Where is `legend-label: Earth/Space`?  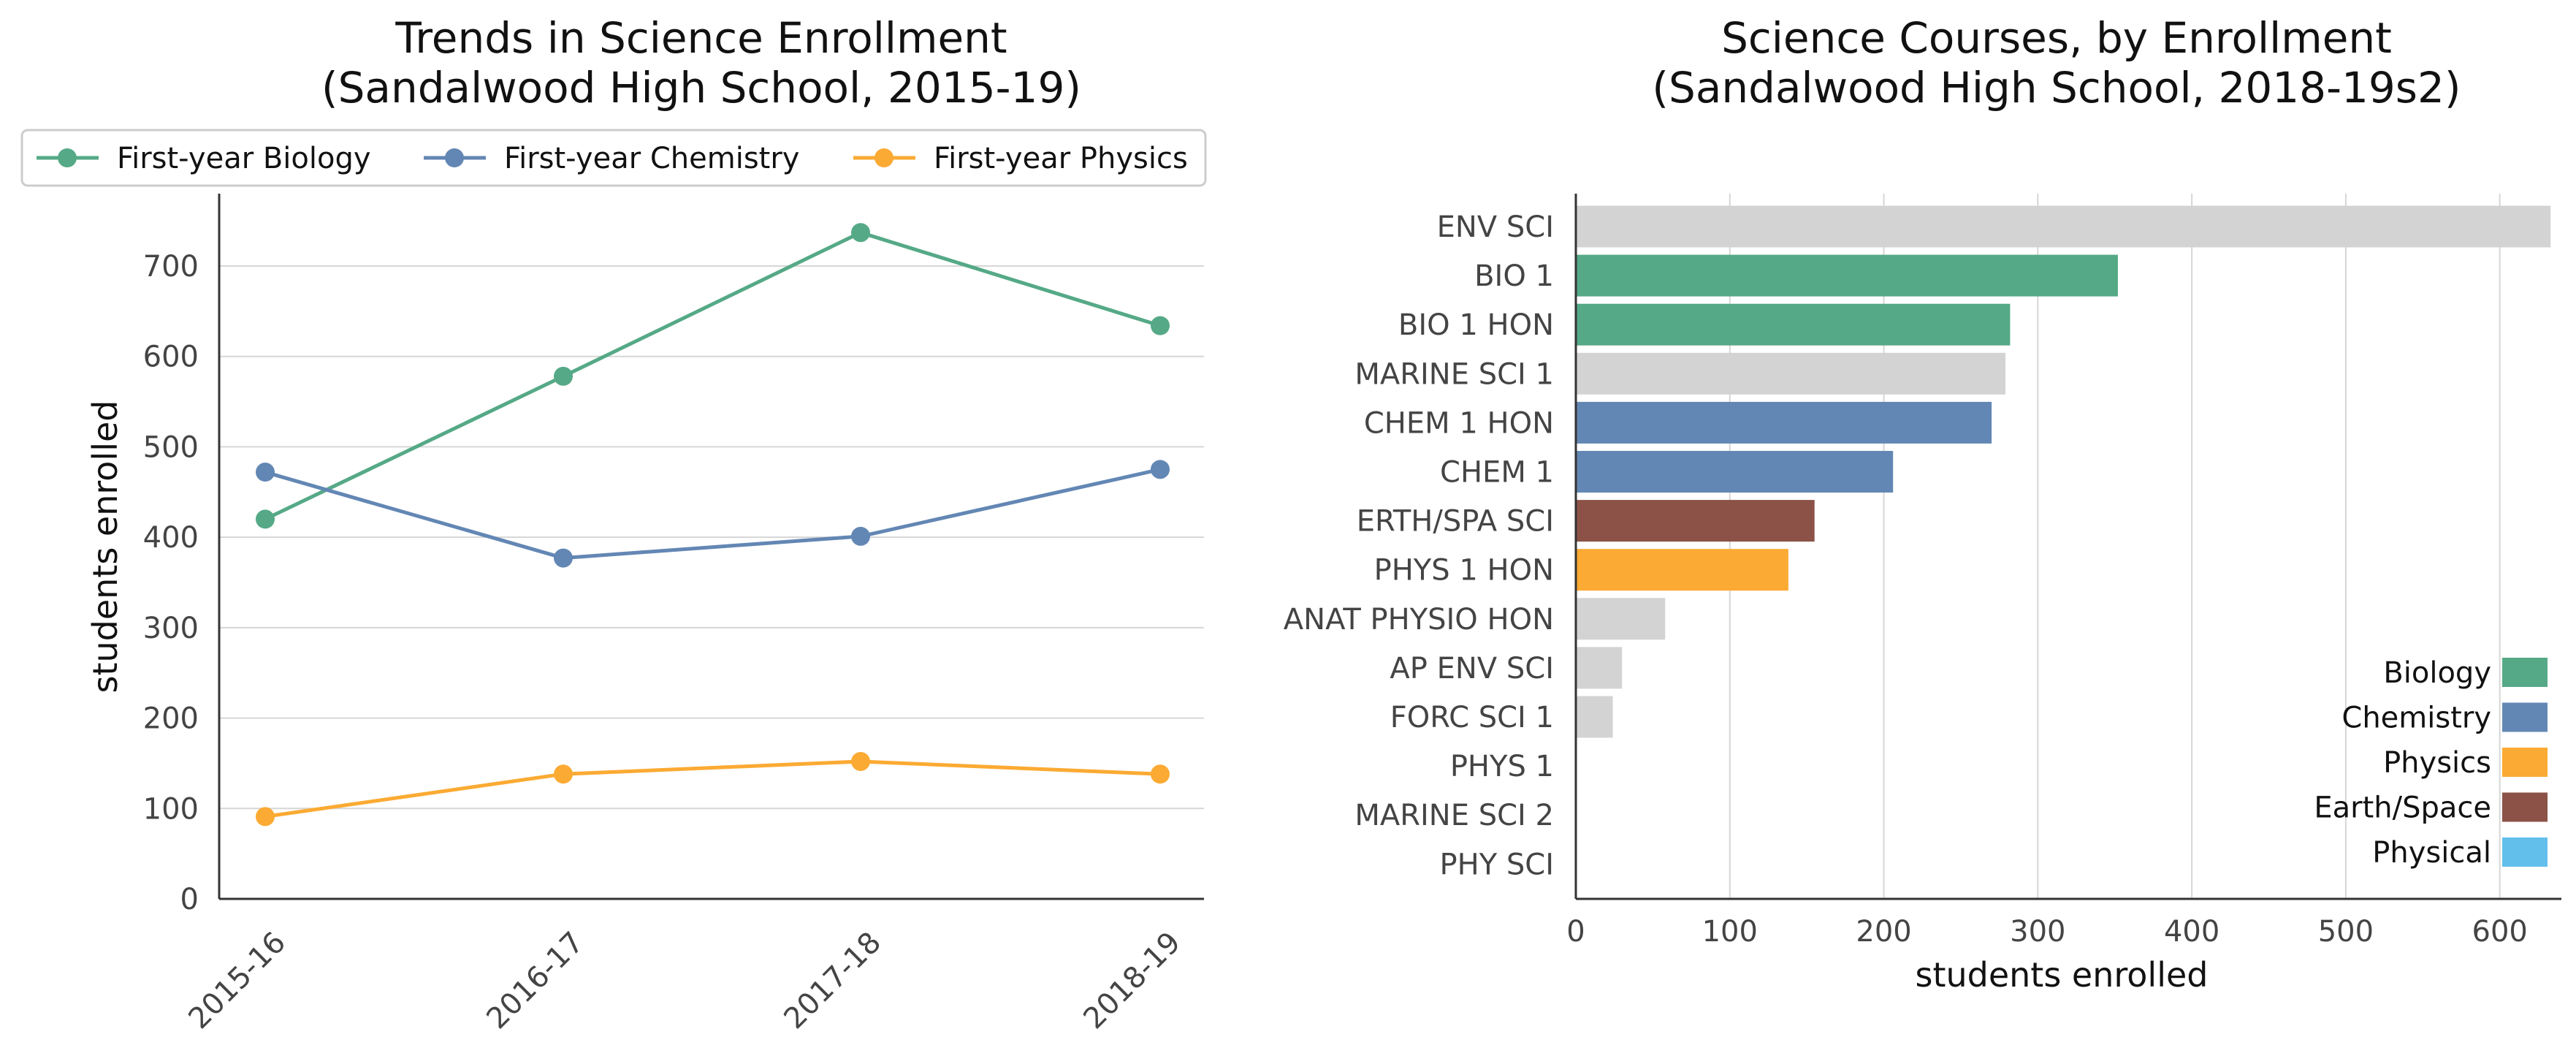
legend-label: Earth/Space is located at coordinates (2402, 808).